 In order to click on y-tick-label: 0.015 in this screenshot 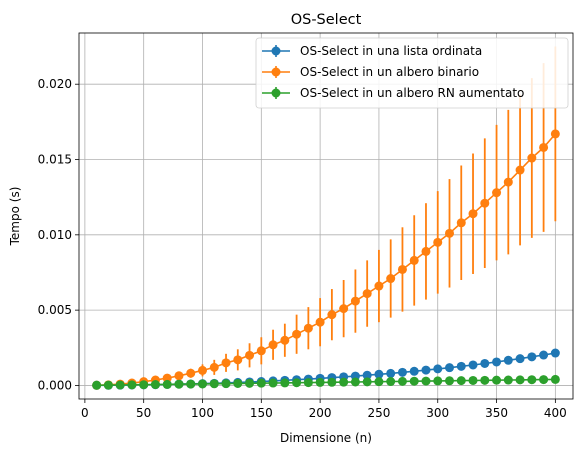, I will do `click(55, 160)`.